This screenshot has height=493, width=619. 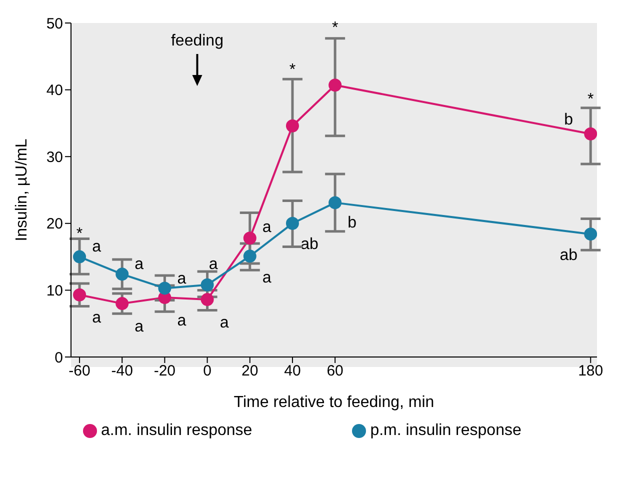 I want to click on x-tick-label: -40, so click(x=122, y=371).